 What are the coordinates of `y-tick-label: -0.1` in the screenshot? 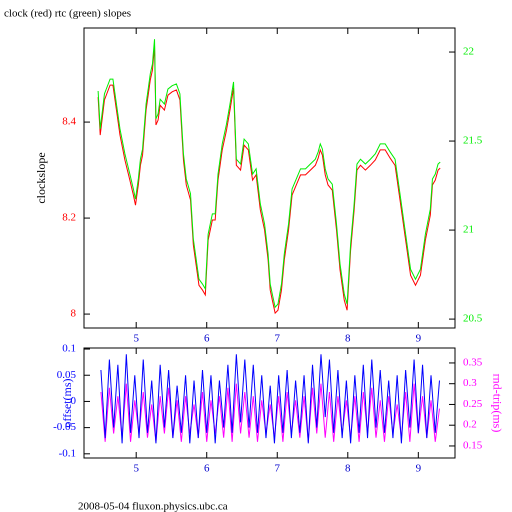 It's located at (67, 453).